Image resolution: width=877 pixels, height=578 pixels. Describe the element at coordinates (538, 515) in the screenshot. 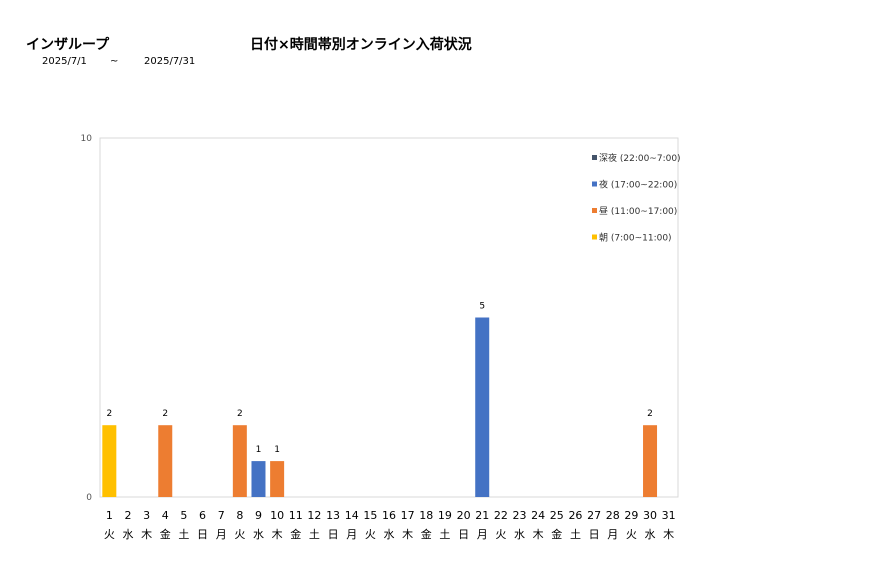

I see `x-tick-label: 24` at that location.